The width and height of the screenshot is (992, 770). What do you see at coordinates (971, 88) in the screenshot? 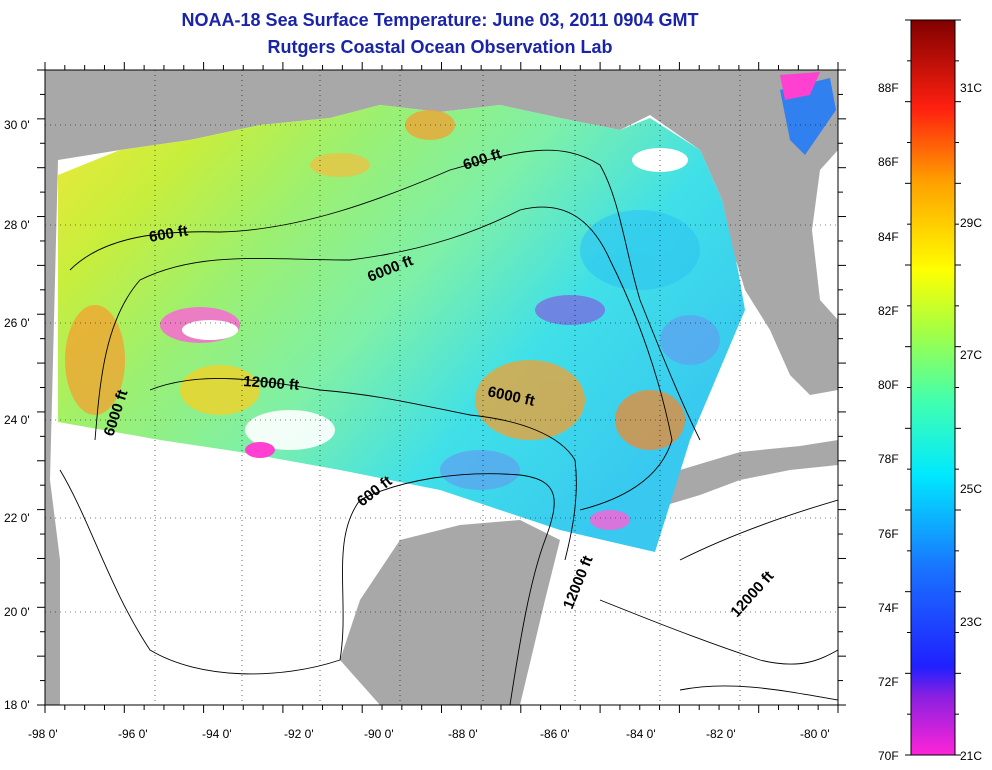
I see `colorbar-c-label: 31C` at bounding box center [971, 88].